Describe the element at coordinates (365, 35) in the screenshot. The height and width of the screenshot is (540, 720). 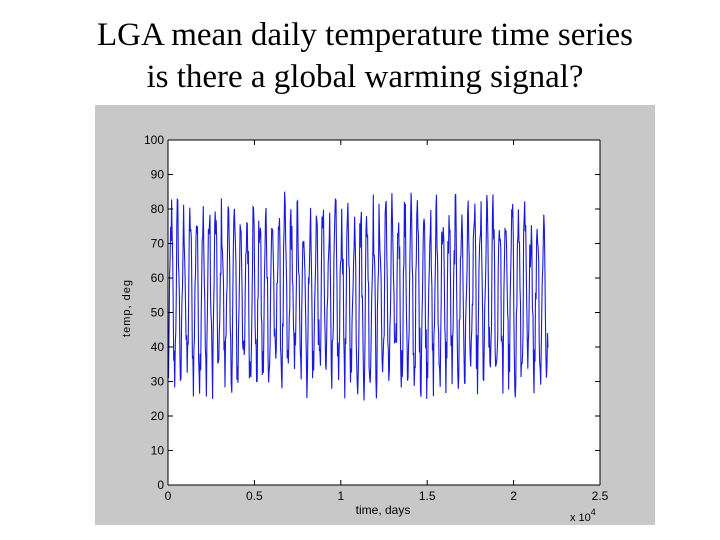
I see `slide-title-line-1: LGA mean daily temperature time series` at that location.